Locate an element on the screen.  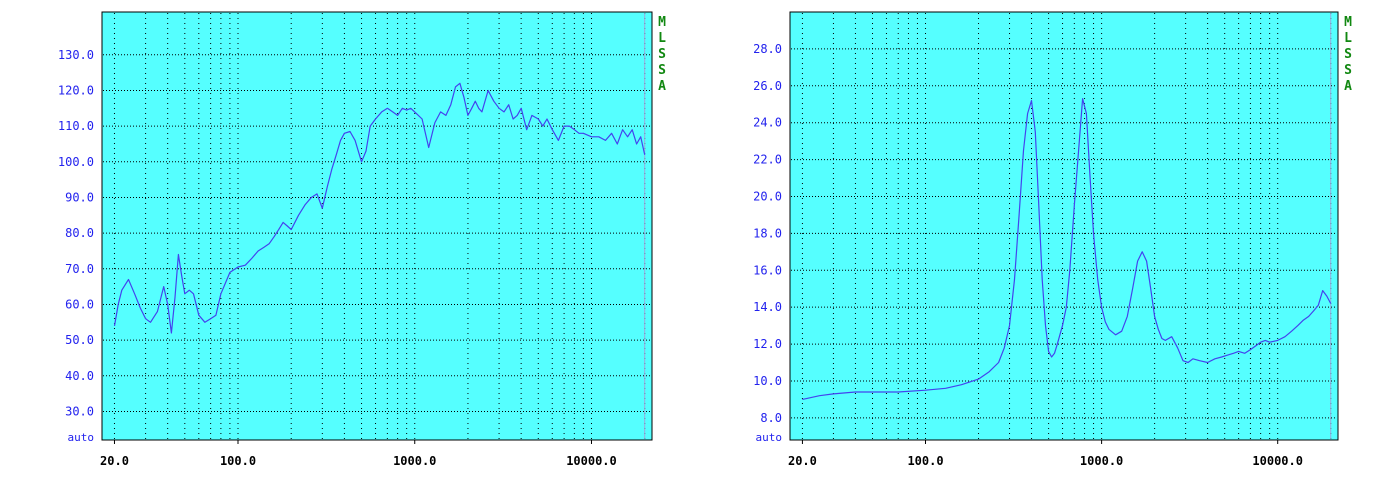
y-tick-label: 40.0 is located at coordinates (79, 376).